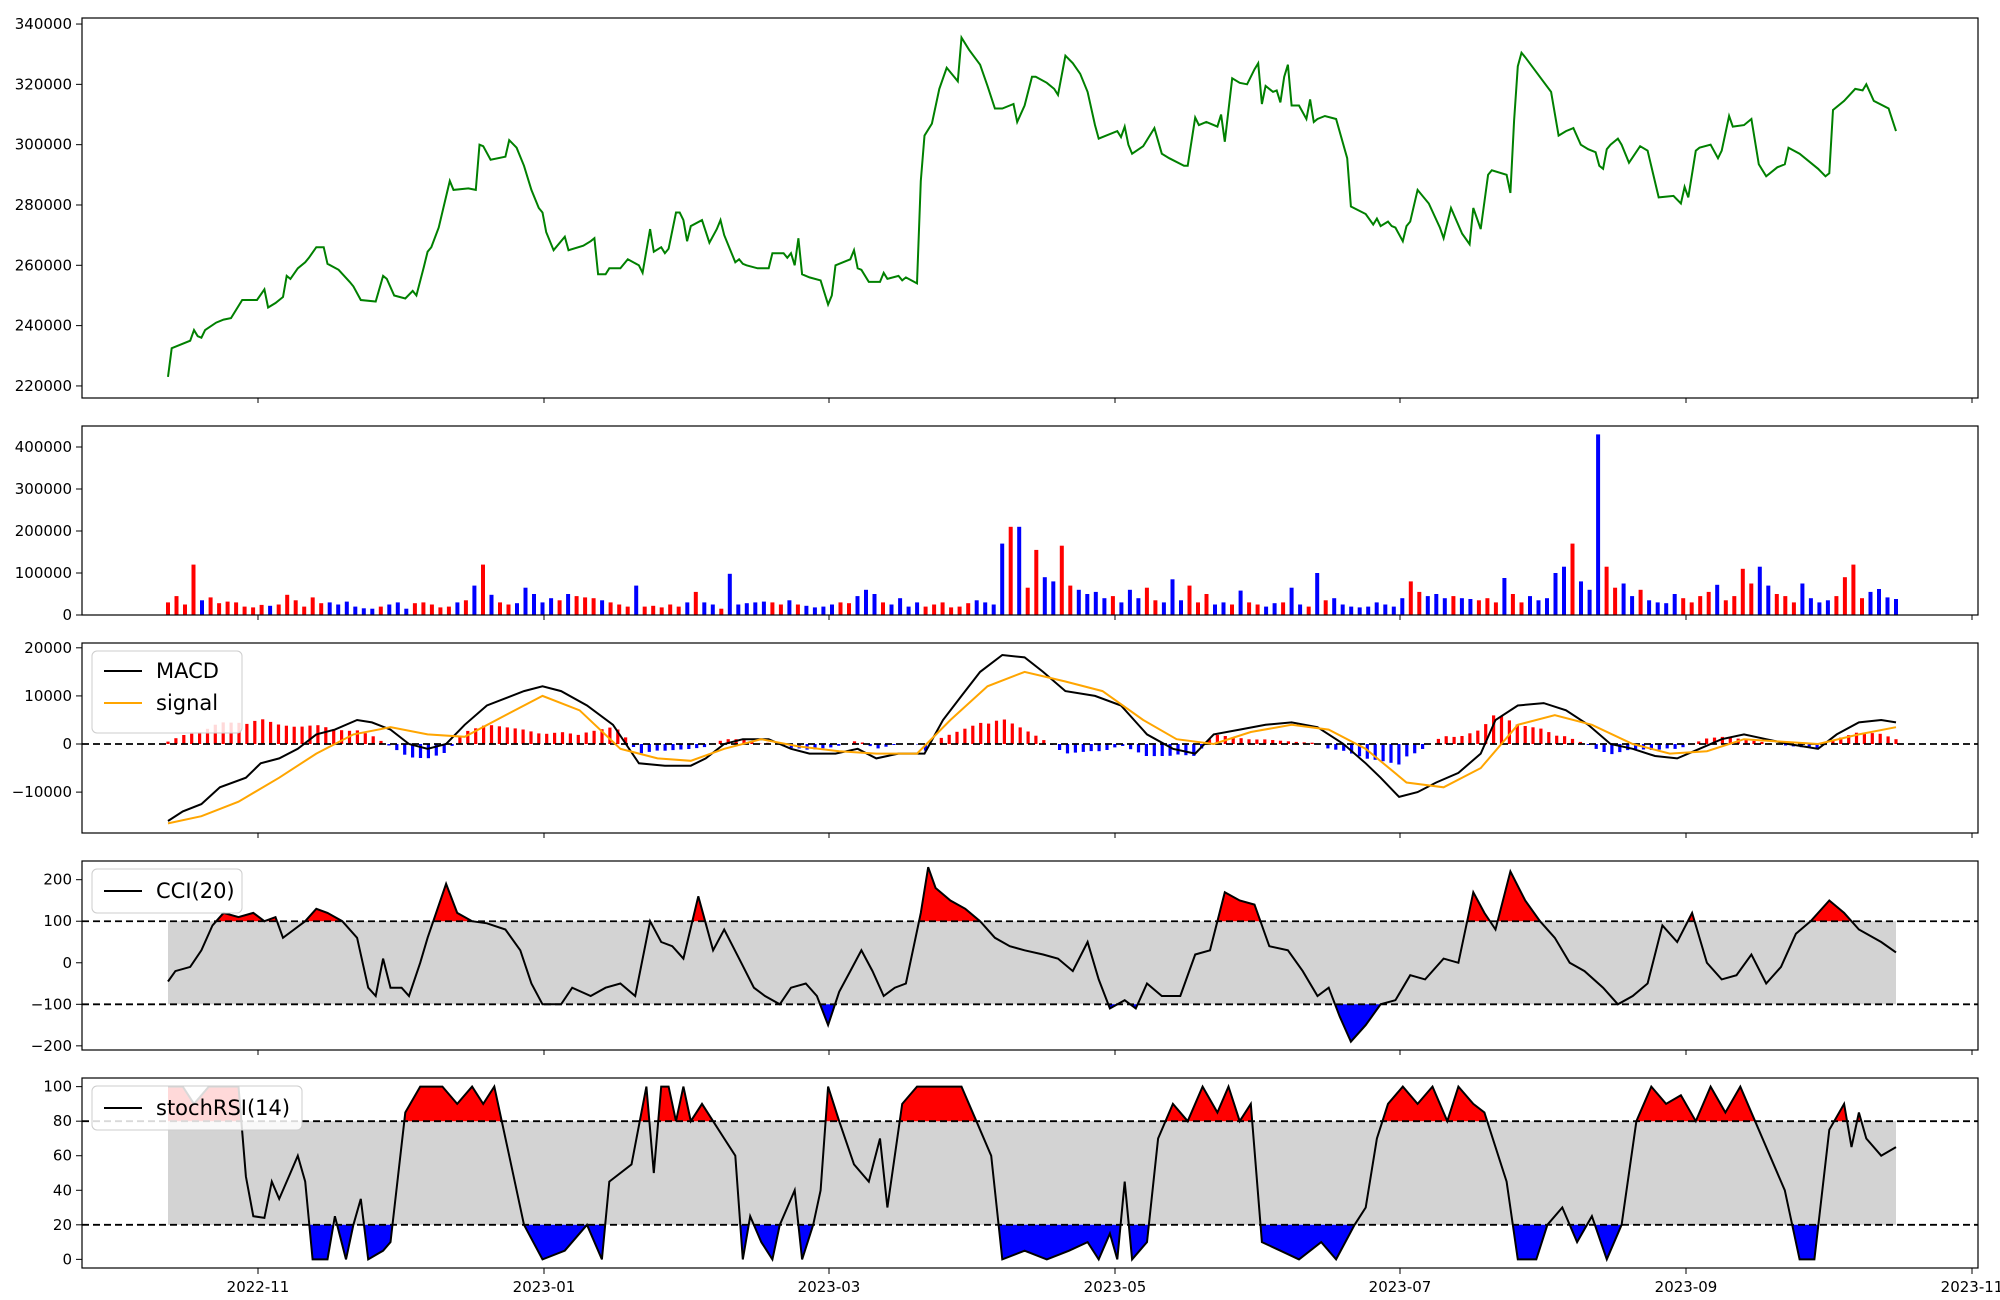  What do you see at coordinates (67, 1259) in the screenshot?
I see `y-tick-label: 0` at bounding box center [67, 1259].